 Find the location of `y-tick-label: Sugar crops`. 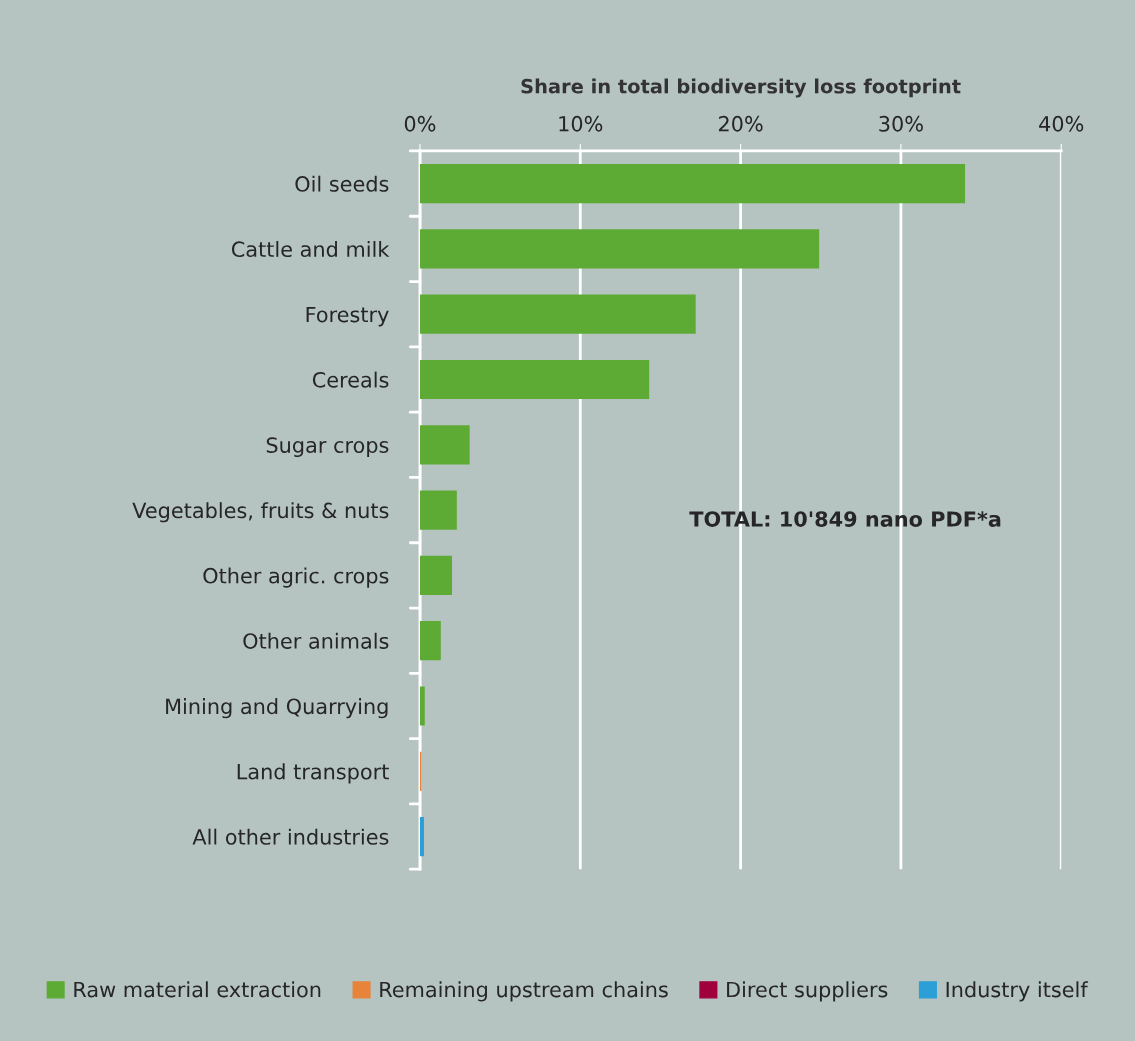

y-tick-label: Sugar crops is located at coordinates (327, 447).